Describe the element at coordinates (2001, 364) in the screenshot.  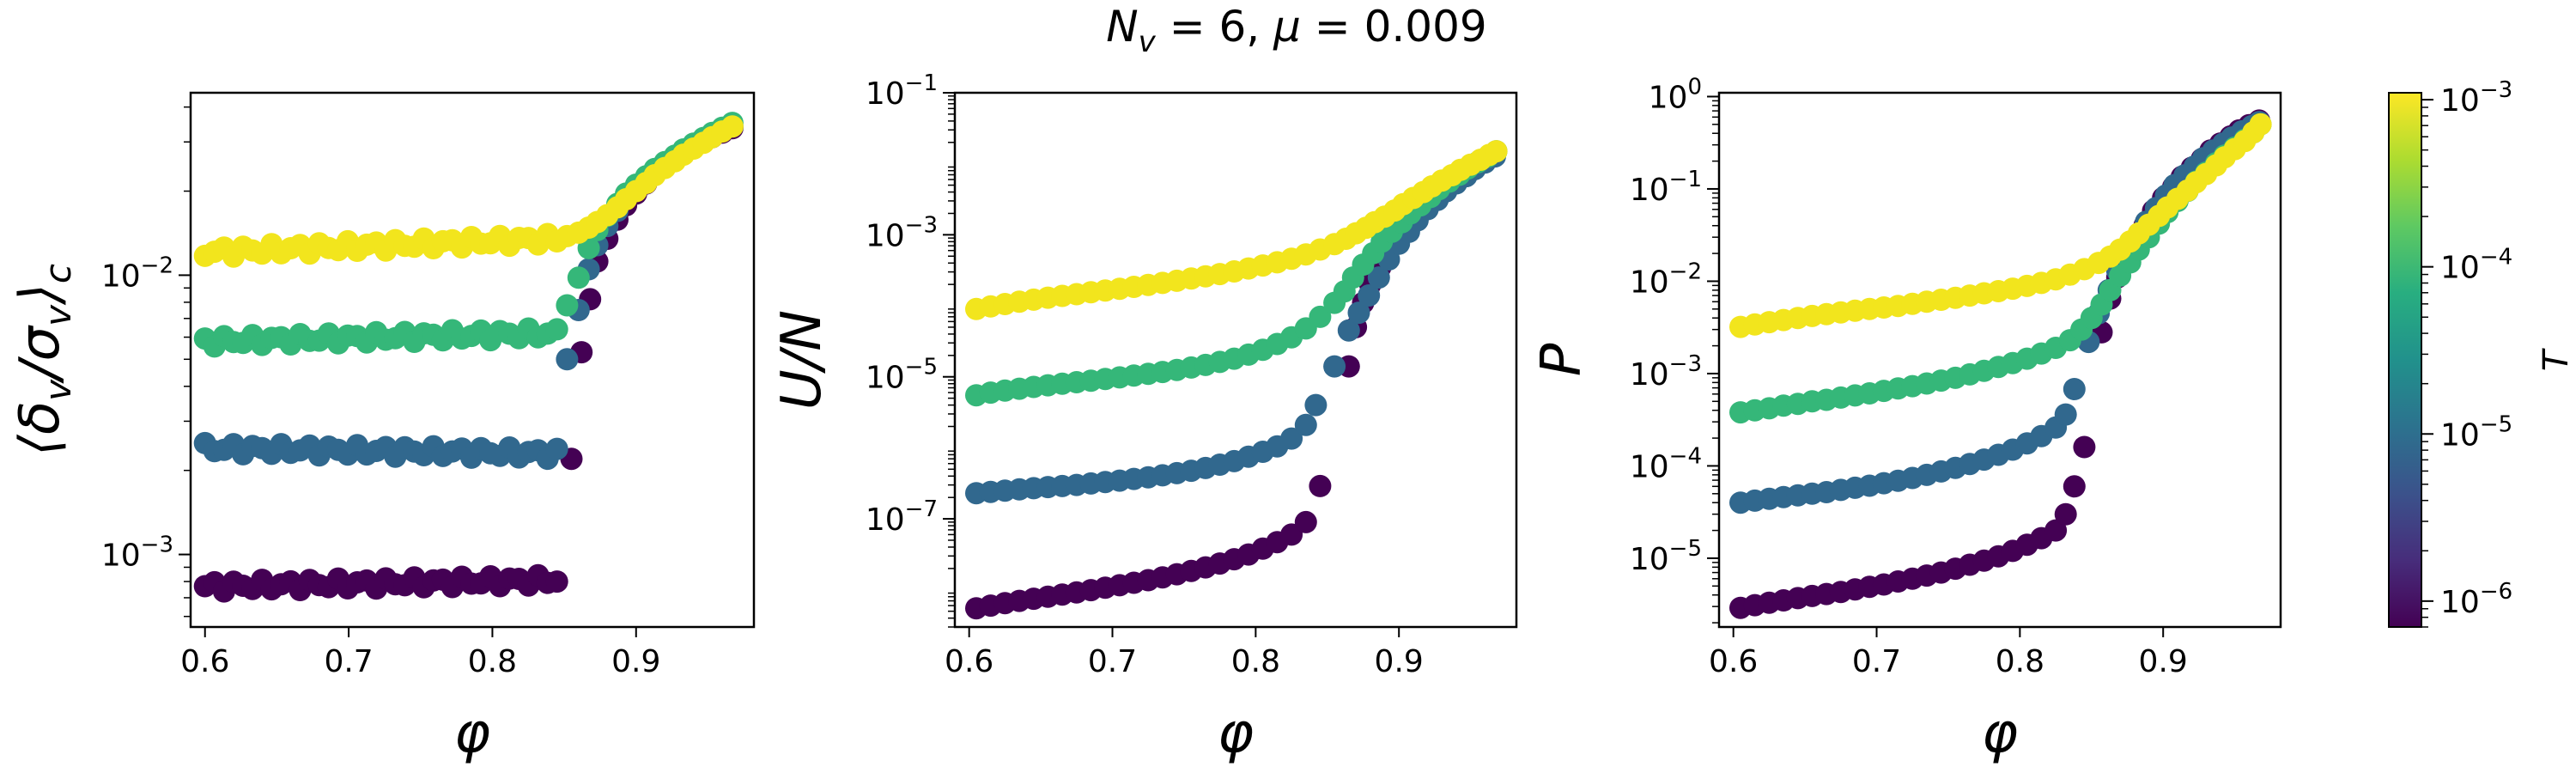
I see `series-points-pressure` at that location.